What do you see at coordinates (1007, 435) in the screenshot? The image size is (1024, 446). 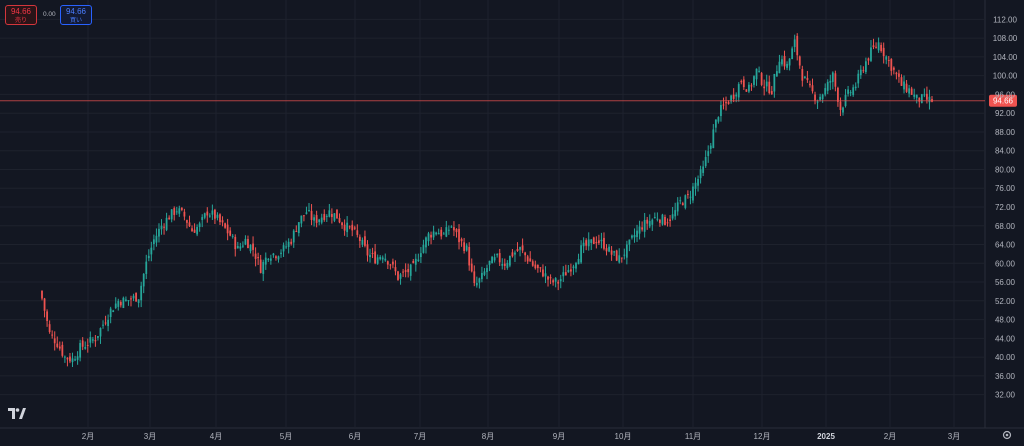 I see `settings-gear-icon` at bounding box center [1007, 435].